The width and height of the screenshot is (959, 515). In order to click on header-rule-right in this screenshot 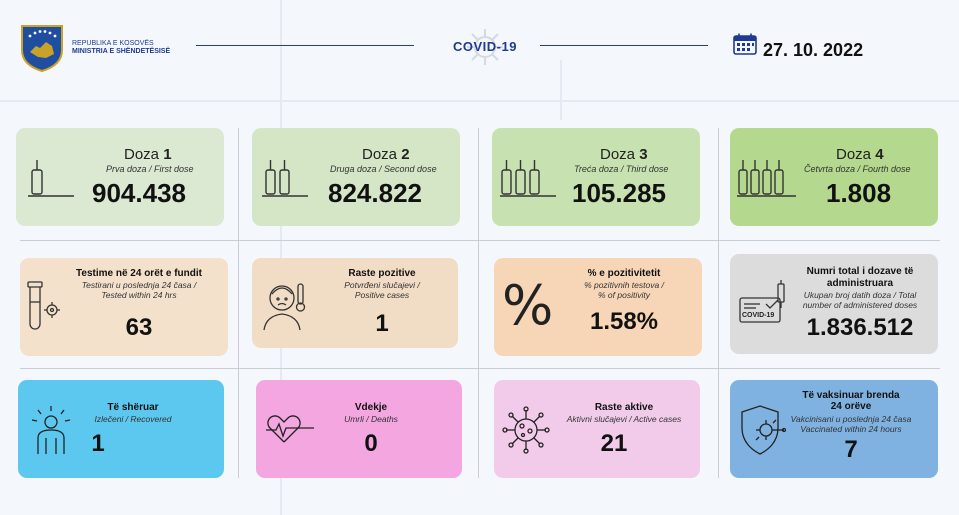, I will do `click(624, 45)`.